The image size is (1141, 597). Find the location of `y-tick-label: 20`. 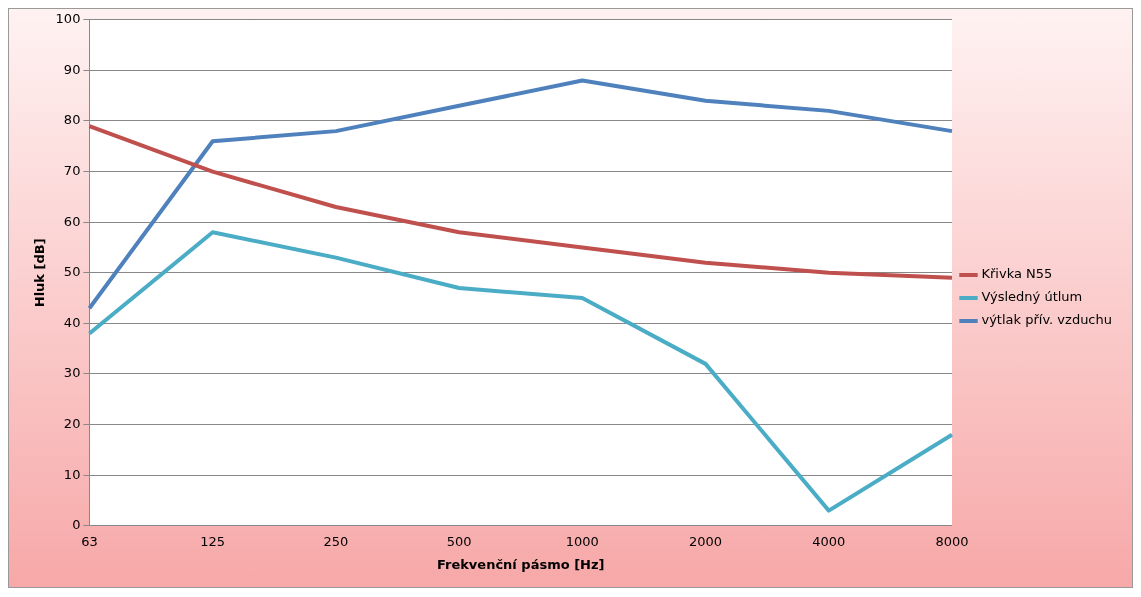

y-tick-label: 20 is located at coordinates (72, 423).